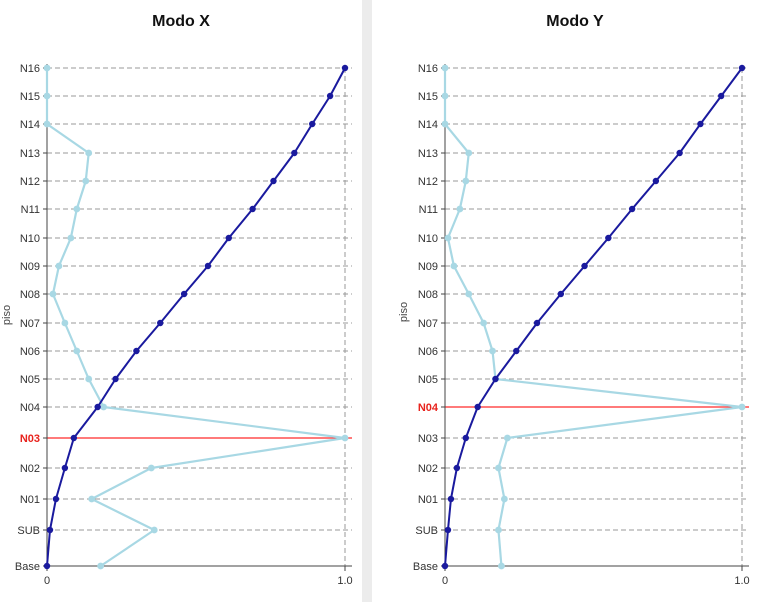  What do you see at coordinates (181, 21) in the screenshot?
I see `chart-title: Modo X` at bounding box center [181, 21].